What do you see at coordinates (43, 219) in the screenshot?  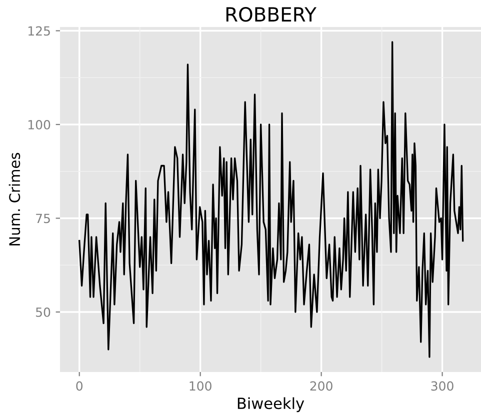 I see `y-tick-label: 75` at bounding box center [43, 219].